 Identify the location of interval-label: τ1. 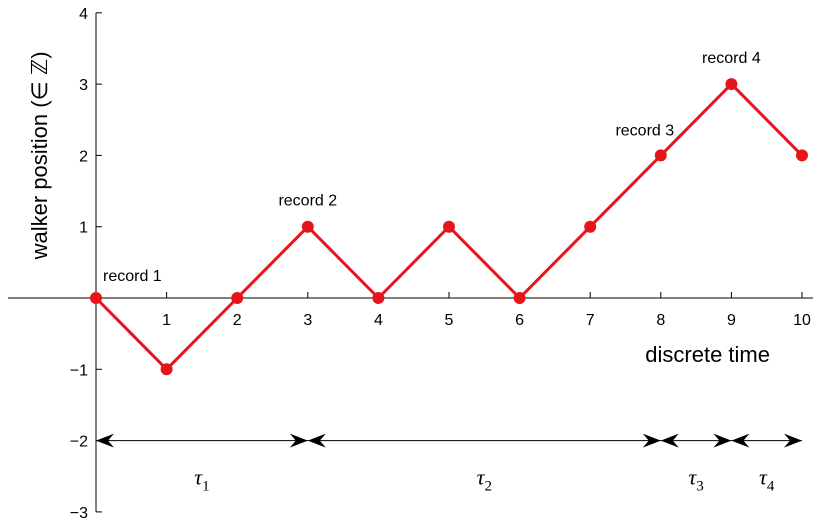
(201, 480).